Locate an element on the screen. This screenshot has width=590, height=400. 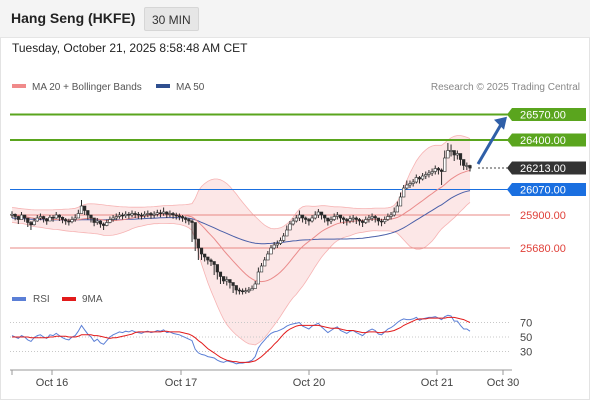
rsi-ma-legend-label: 9MA is located at coordinates (92, 299).